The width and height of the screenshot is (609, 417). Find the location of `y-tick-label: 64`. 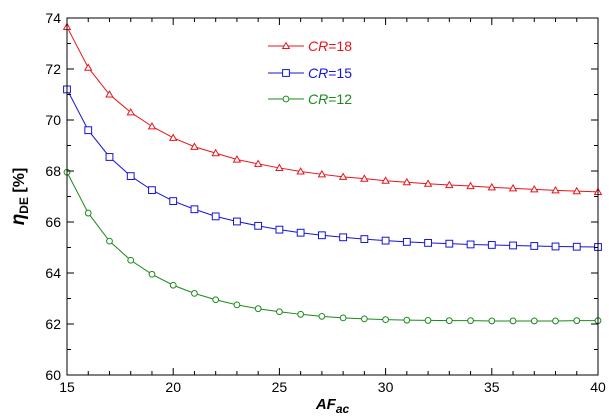

y-tick-label: 64 is located at coordinates (53, 273).